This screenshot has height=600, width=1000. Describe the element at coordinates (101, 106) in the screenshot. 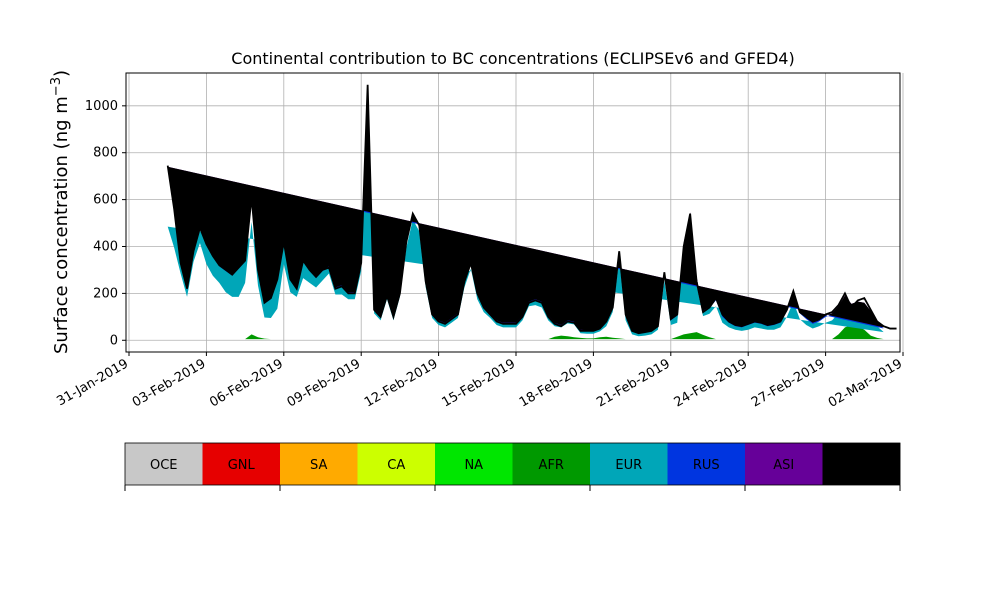

I see `y-tick-label: 1000` at that location.